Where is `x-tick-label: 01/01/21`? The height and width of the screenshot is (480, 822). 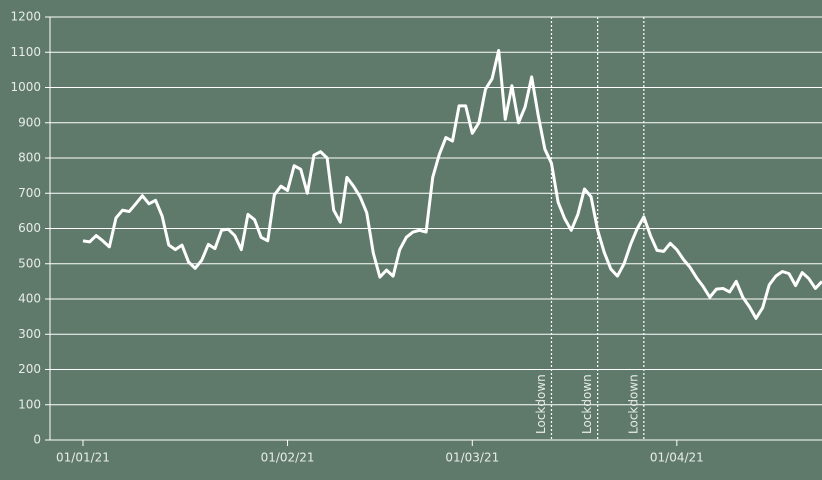
x-tick-label: 01/01/21 is located at coordinates (83, 458).